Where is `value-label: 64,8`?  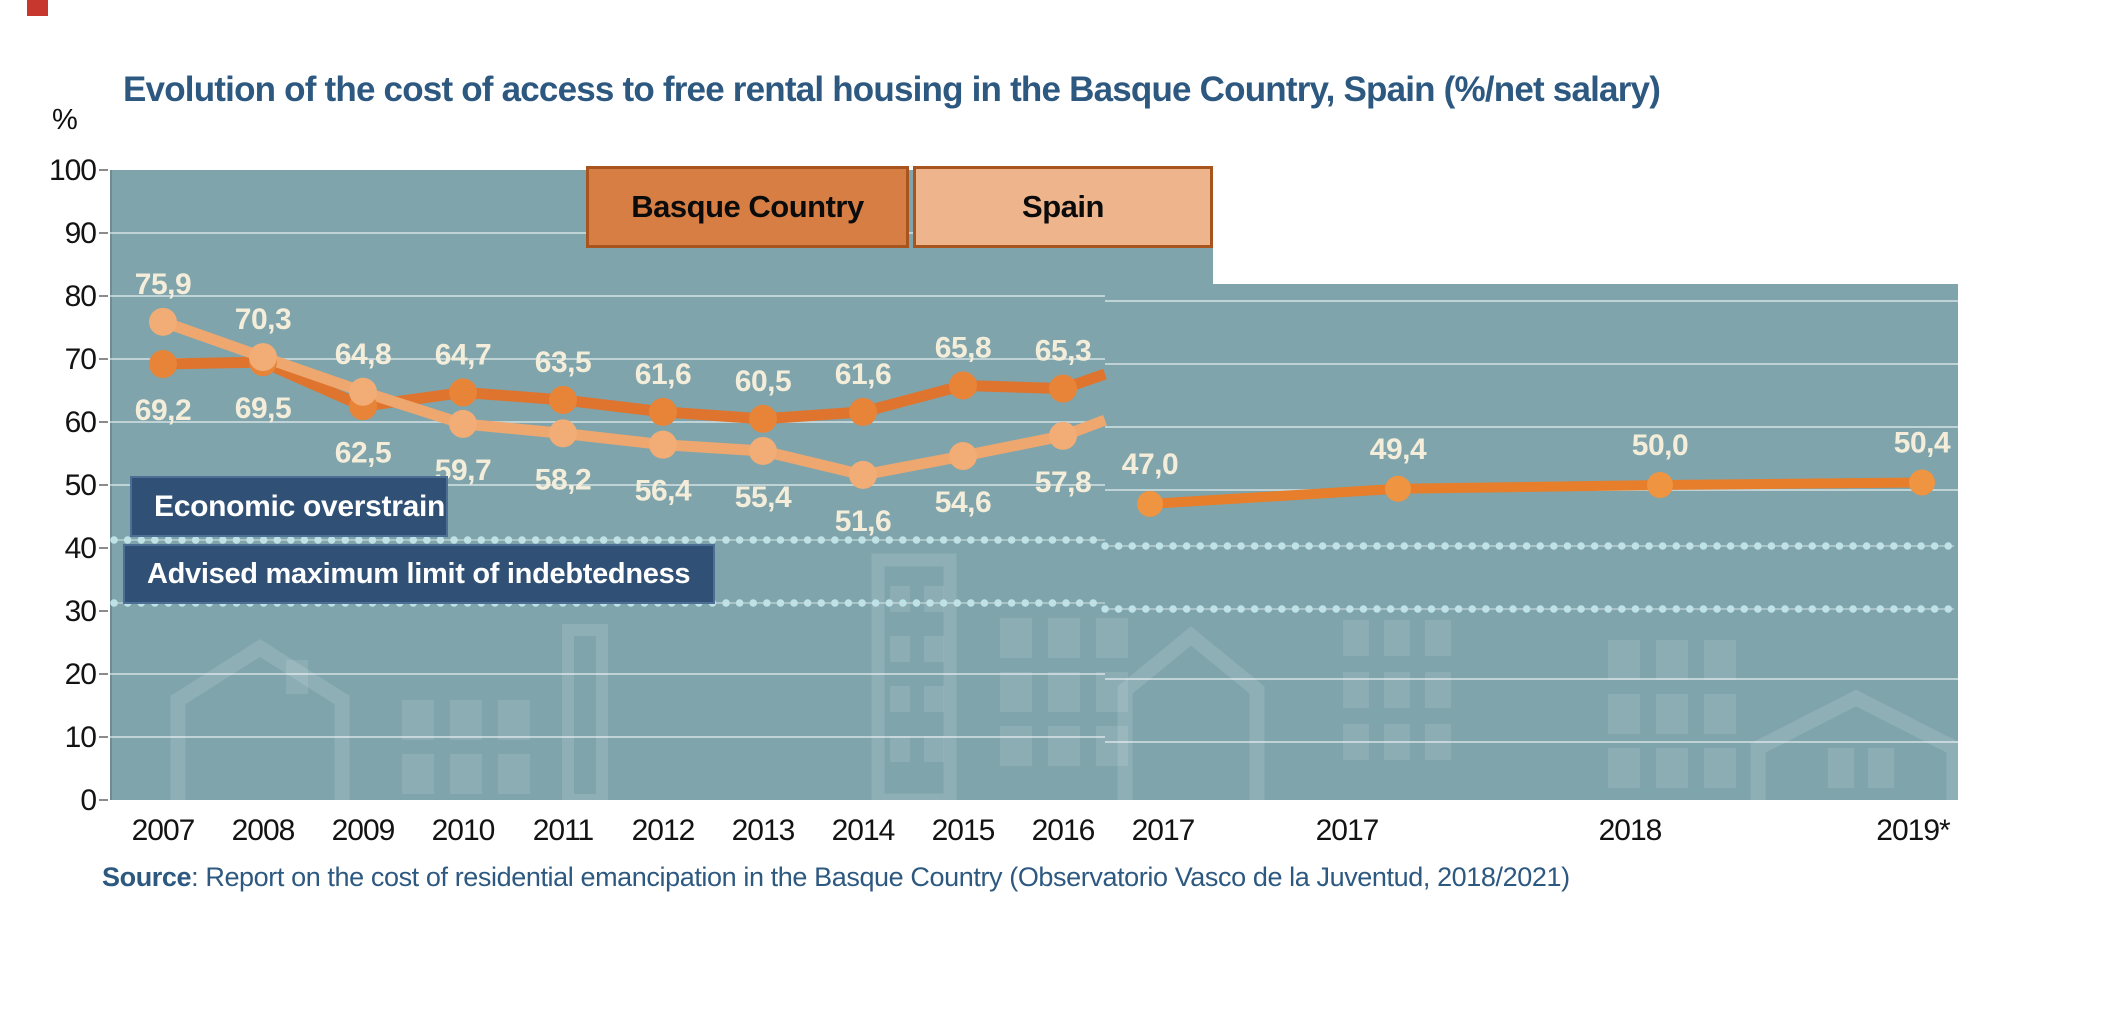 value-label: 64,8 is located at coordinates (363, 354).